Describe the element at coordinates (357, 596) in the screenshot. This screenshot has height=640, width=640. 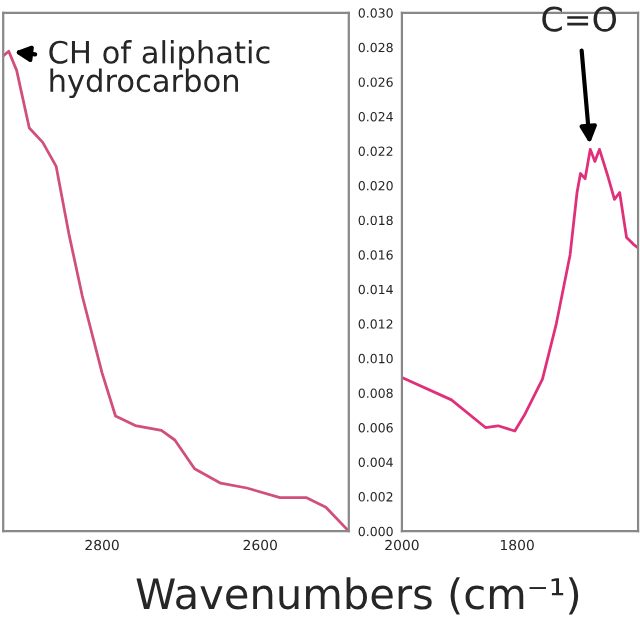
I see `x-axis-title: Wavenumbers (cm⁻¹)` at that location.